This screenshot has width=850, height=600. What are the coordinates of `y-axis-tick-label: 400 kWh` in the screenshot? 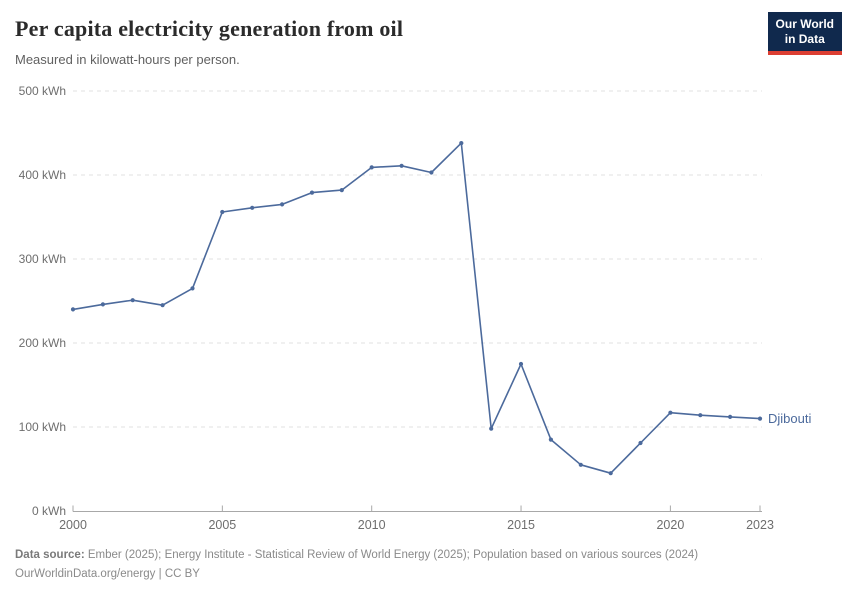 It's located at (42, 175).